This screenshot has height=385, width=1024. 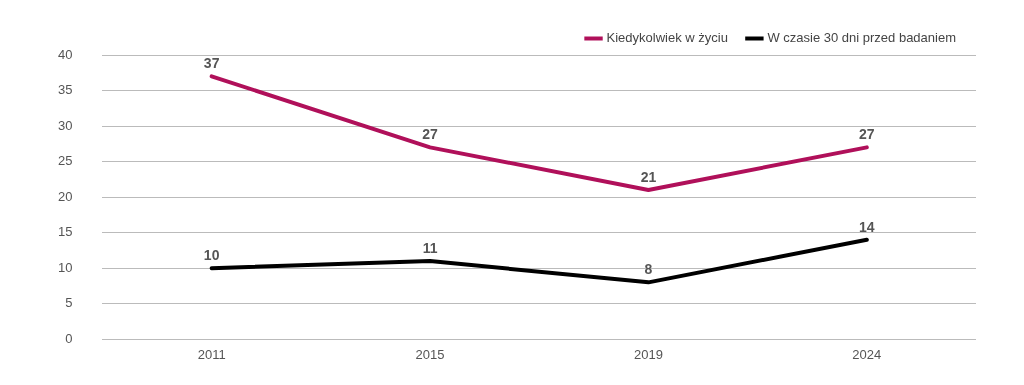 What do you see at coordinates (862, 38) in the screenshot?
I see `legend-label: W czasie 30 dni przed badaniem` at bounding box center [862, 38].